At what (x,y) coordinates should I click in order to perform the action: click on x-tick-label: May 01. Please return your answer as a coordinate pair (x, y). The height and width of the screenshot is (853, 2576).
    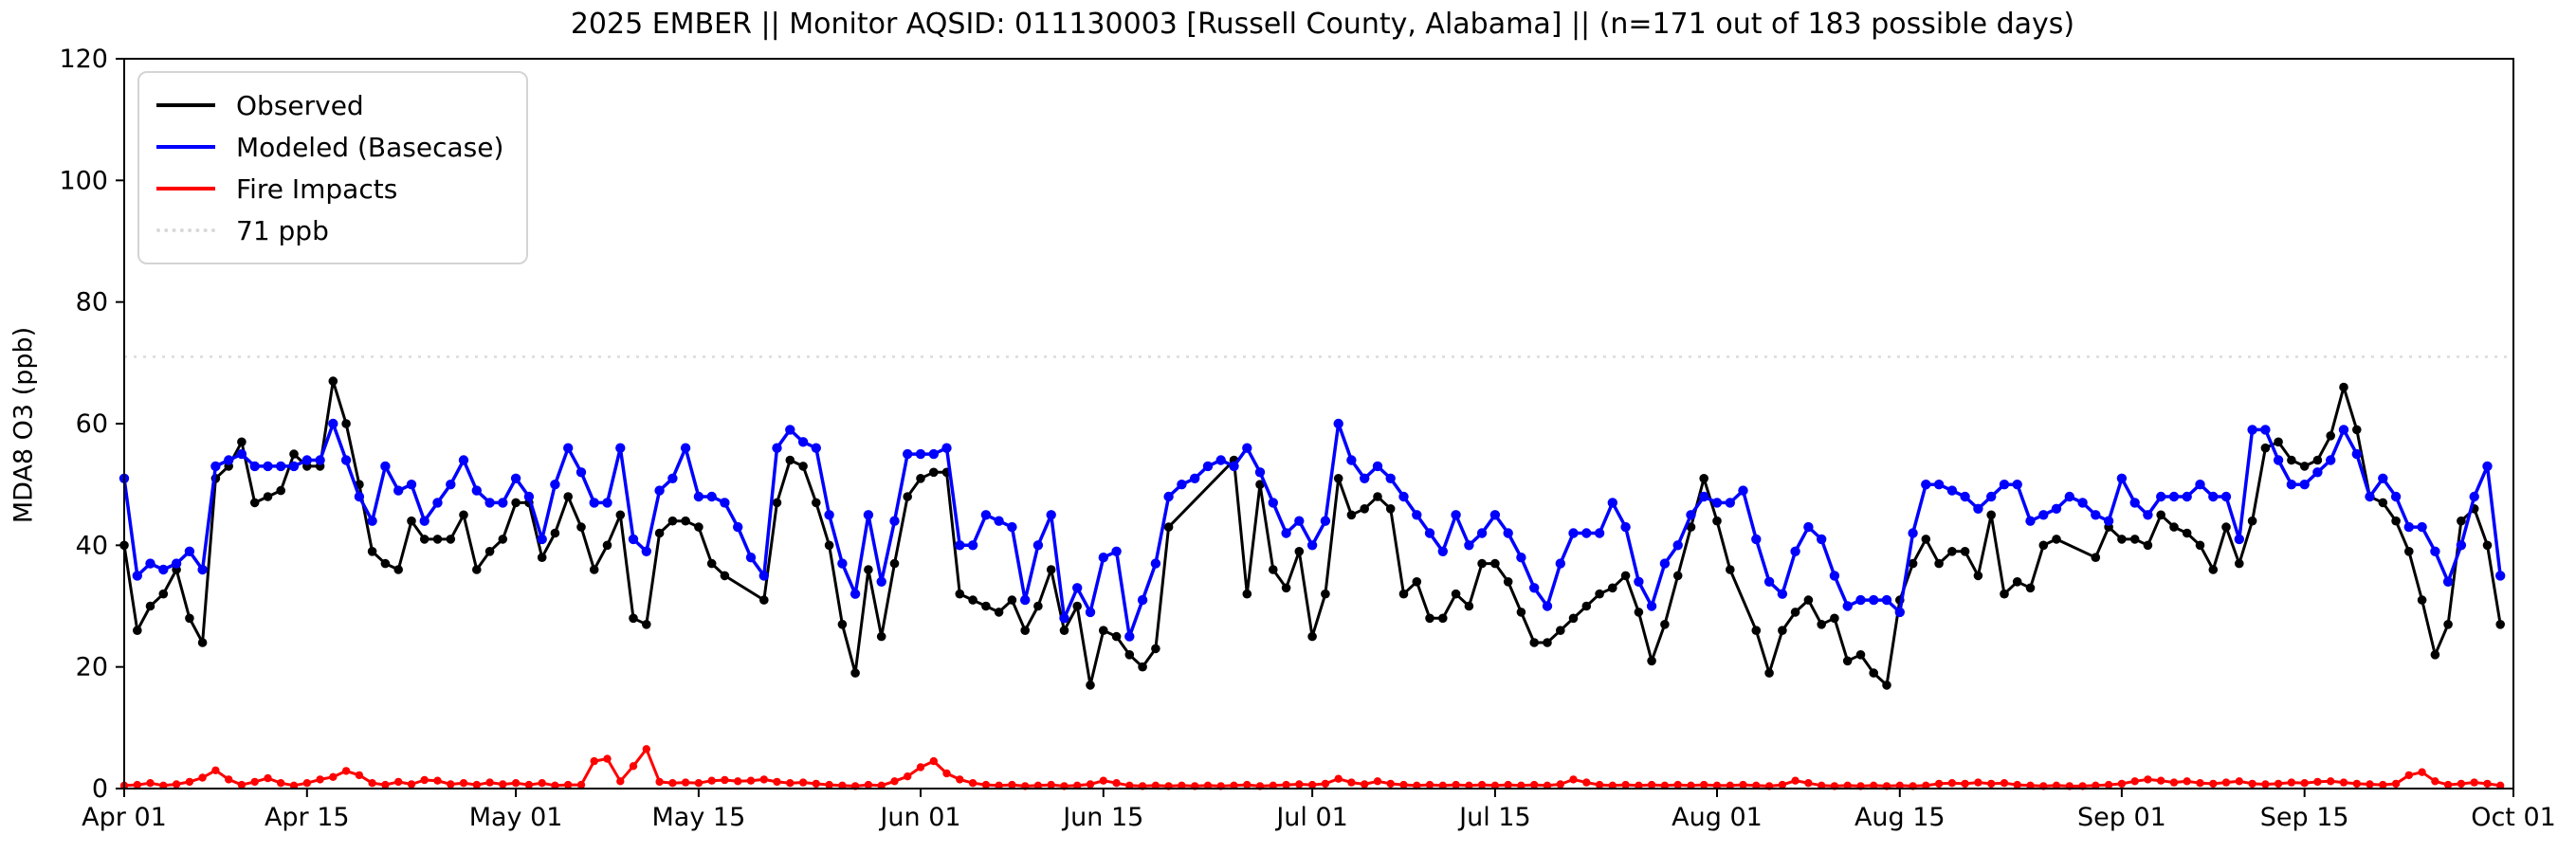
    Looking at the image, I should click on (516, 817).